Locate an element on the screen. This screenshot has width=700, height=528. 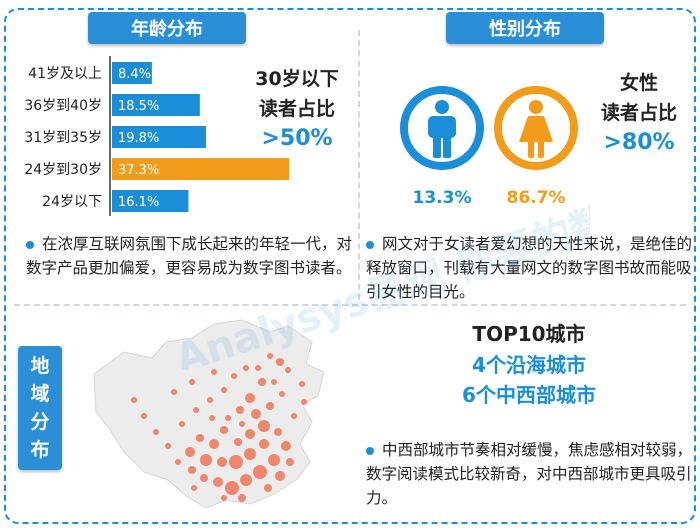
bar-value-label: 16.1% is located at coordinates (138, 202).